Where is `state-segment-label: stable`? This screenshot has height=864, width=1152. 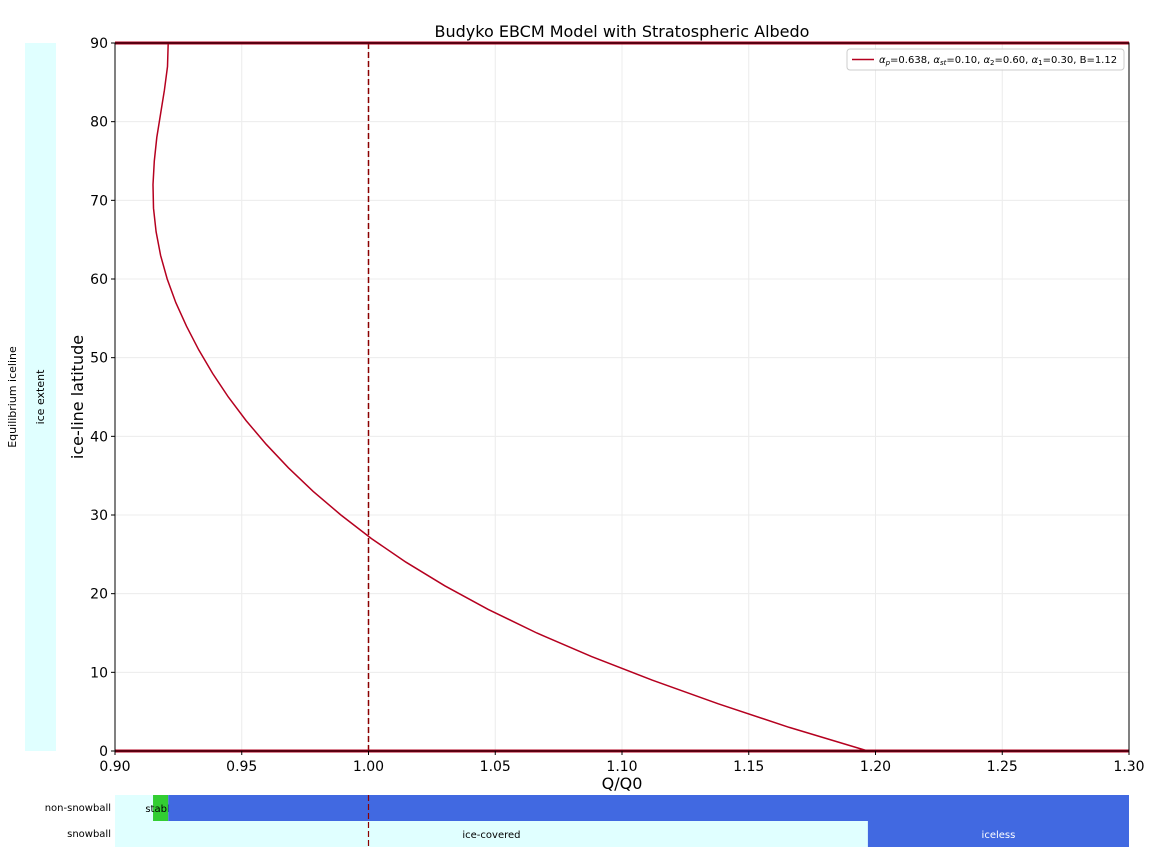
state-segment-label: stable is located at coordinates (160, 809).